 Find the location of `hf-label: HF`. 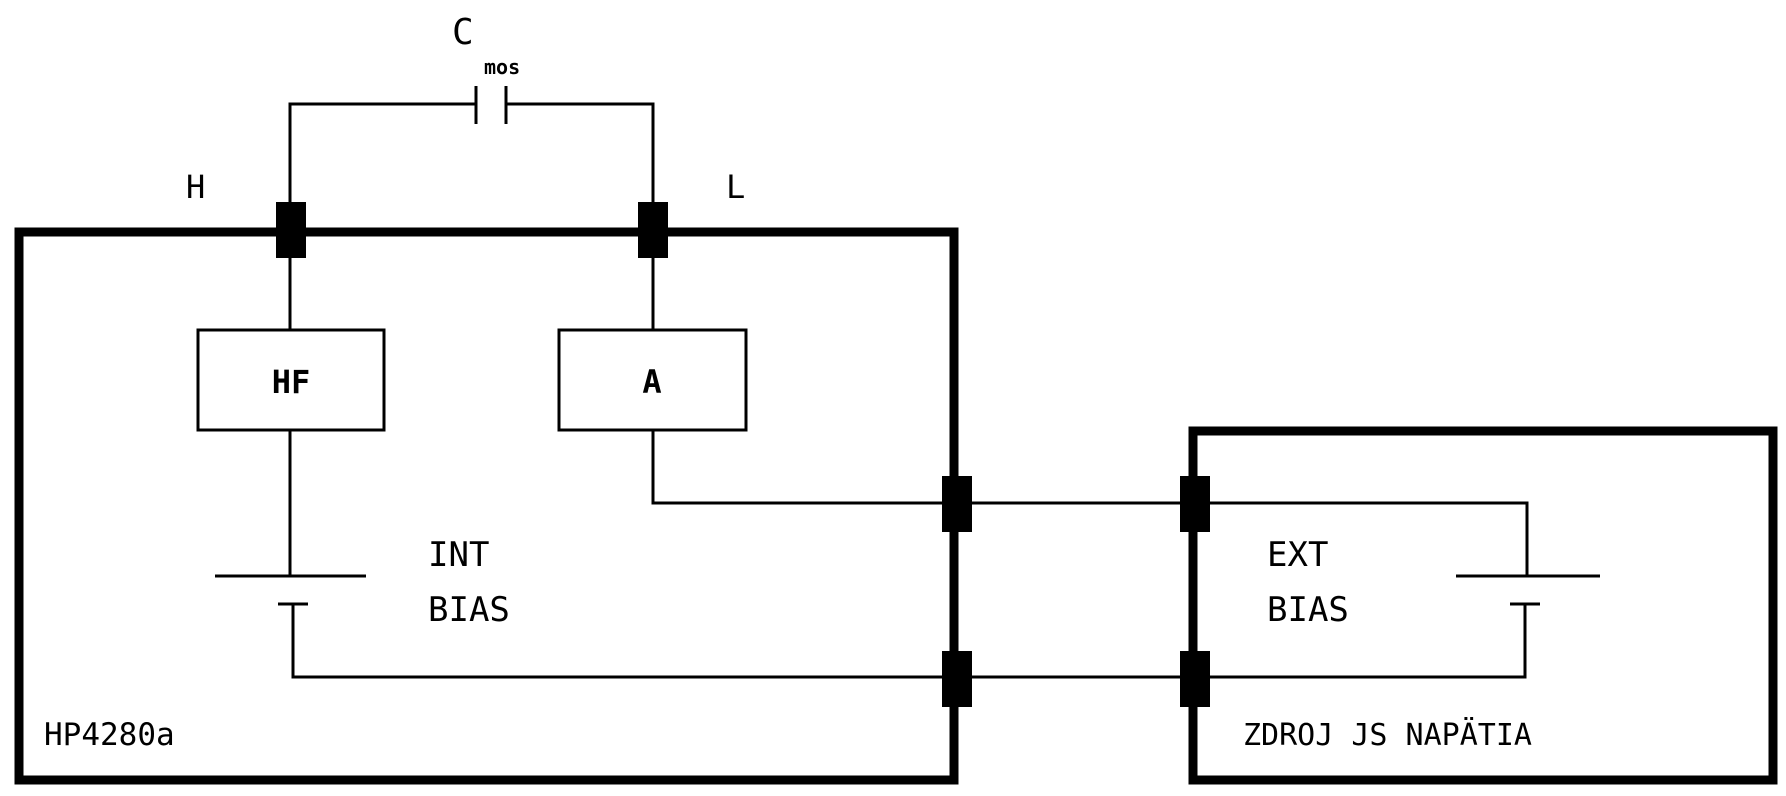

hf-label: HF is located at coordinates (291, 382).